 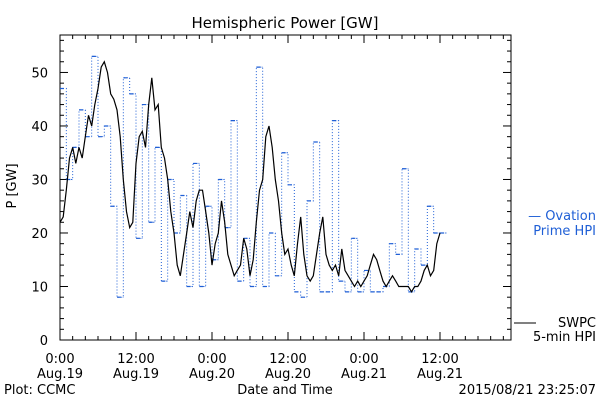 I want to click on y-axis-label: P [GW], so click(x=12, y=185).